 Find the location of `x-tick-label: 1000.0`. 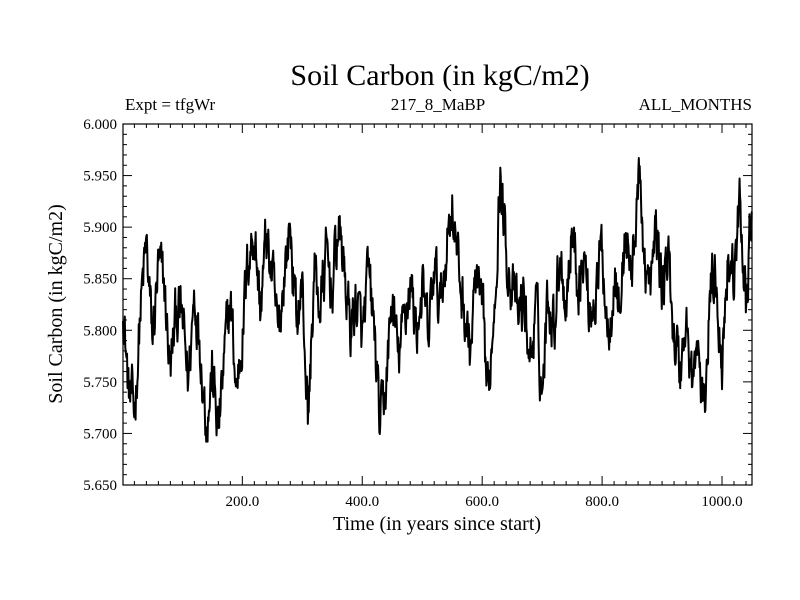

x-tick-label: 1000.0 is located at coordinates (721, 502).